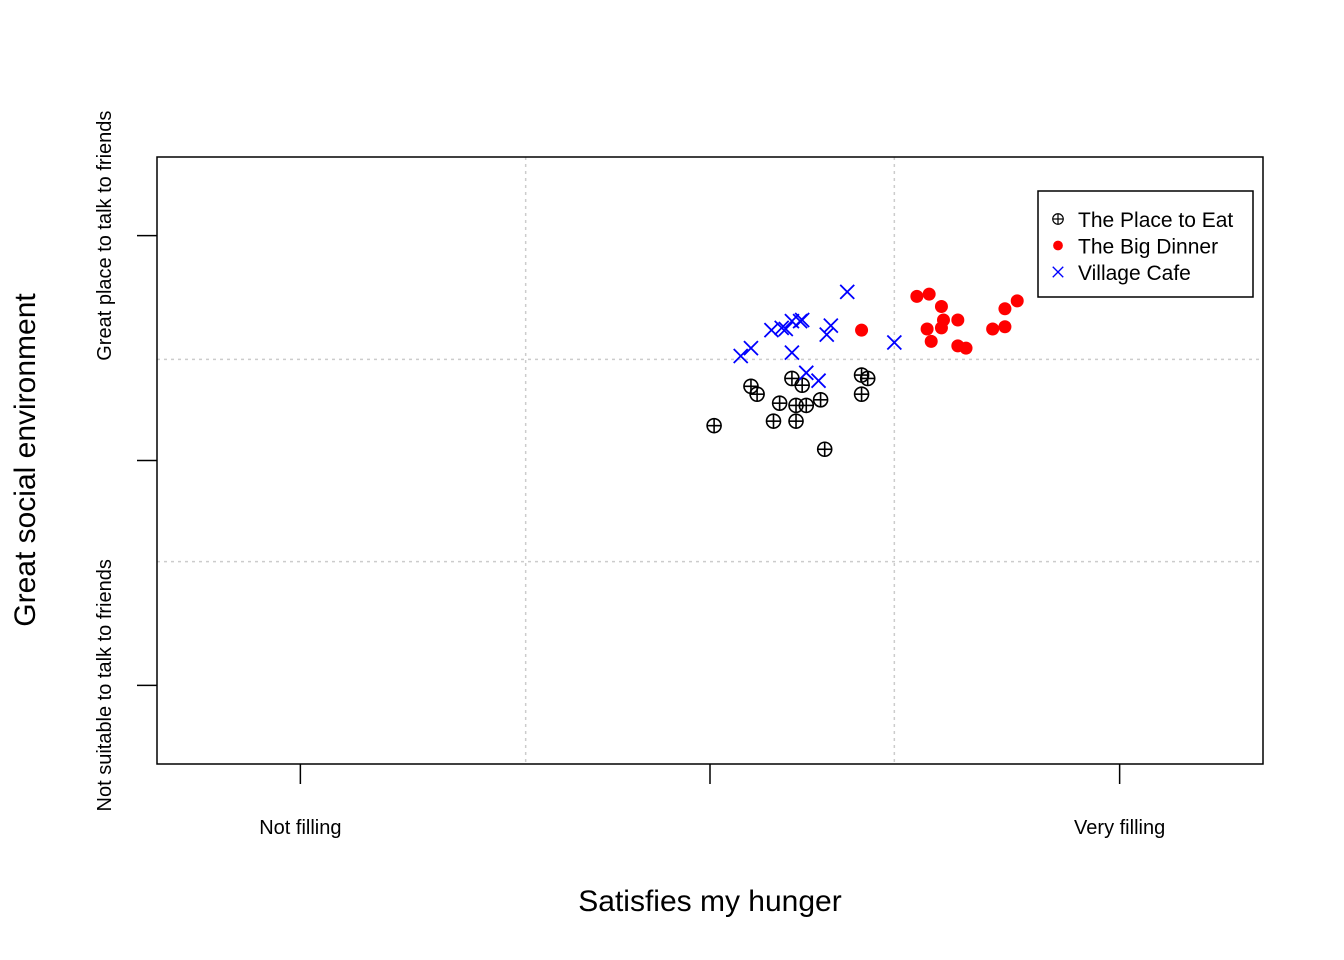 The height and width of the screenshot is (960, 1344). I want to click on x-axis: Not filling Very filling, so click(712, 801).